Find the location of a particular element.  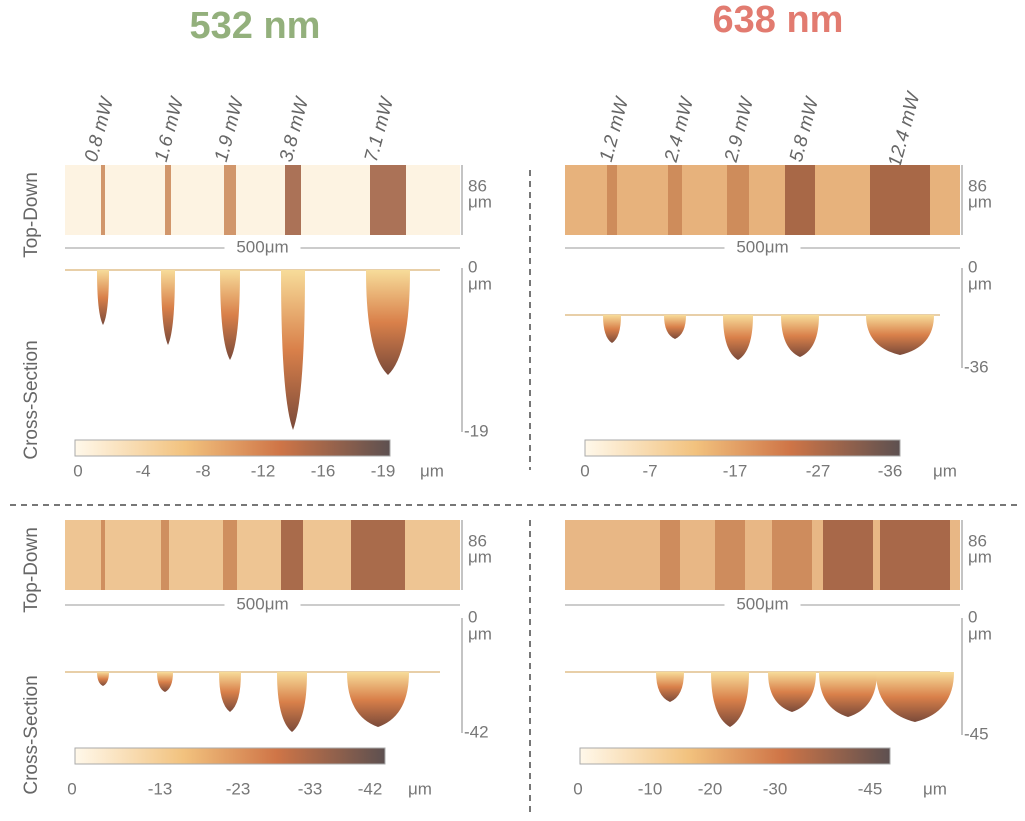

colorbar-tick: -45 is located at coordinates (870, 788).